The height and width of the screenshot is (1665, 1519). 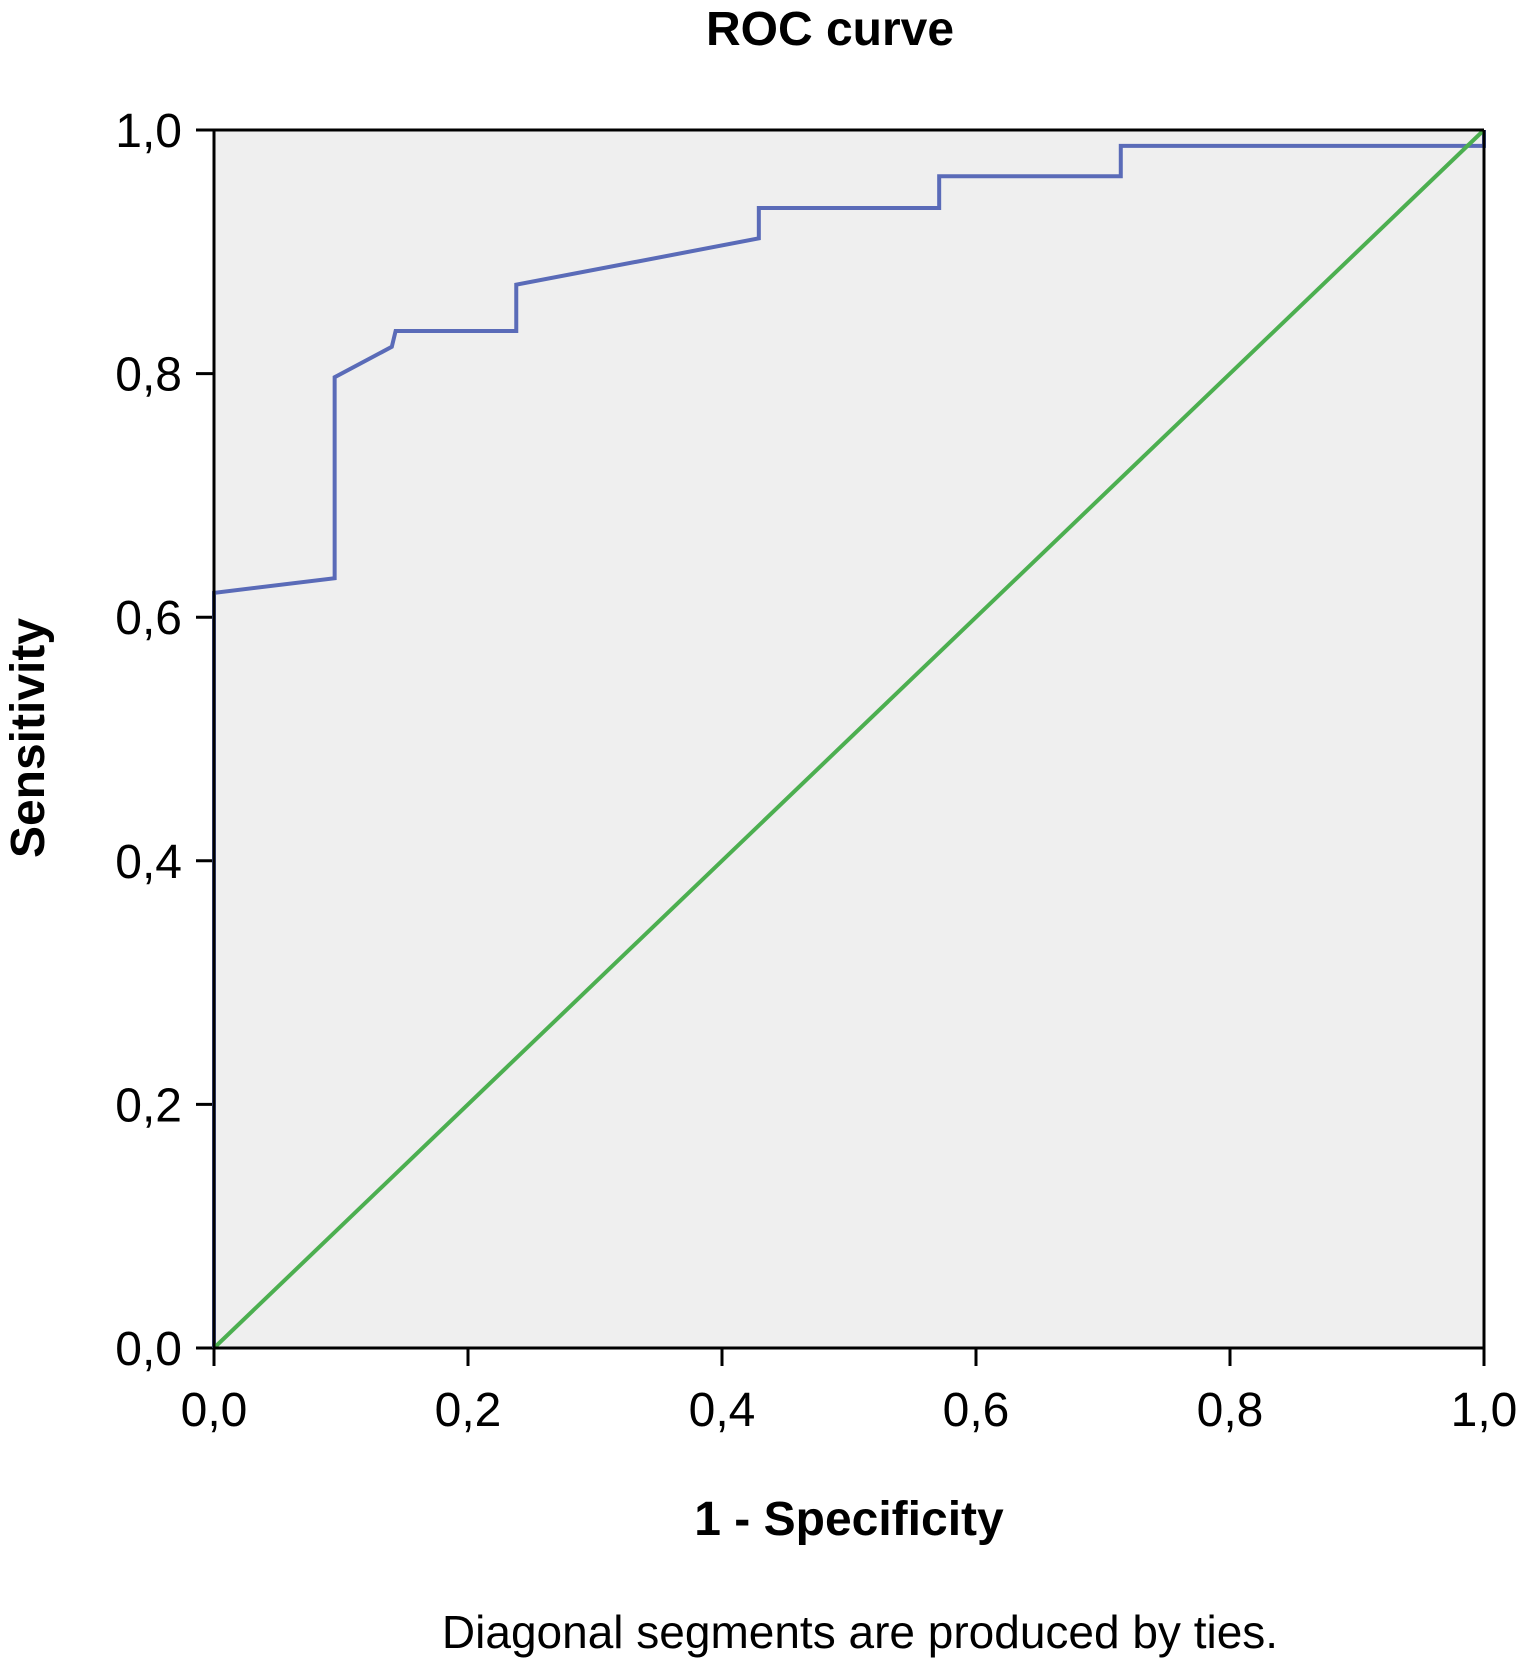 I want to click on x-tick-label: 0,8, so click(x=1230, y=1410).